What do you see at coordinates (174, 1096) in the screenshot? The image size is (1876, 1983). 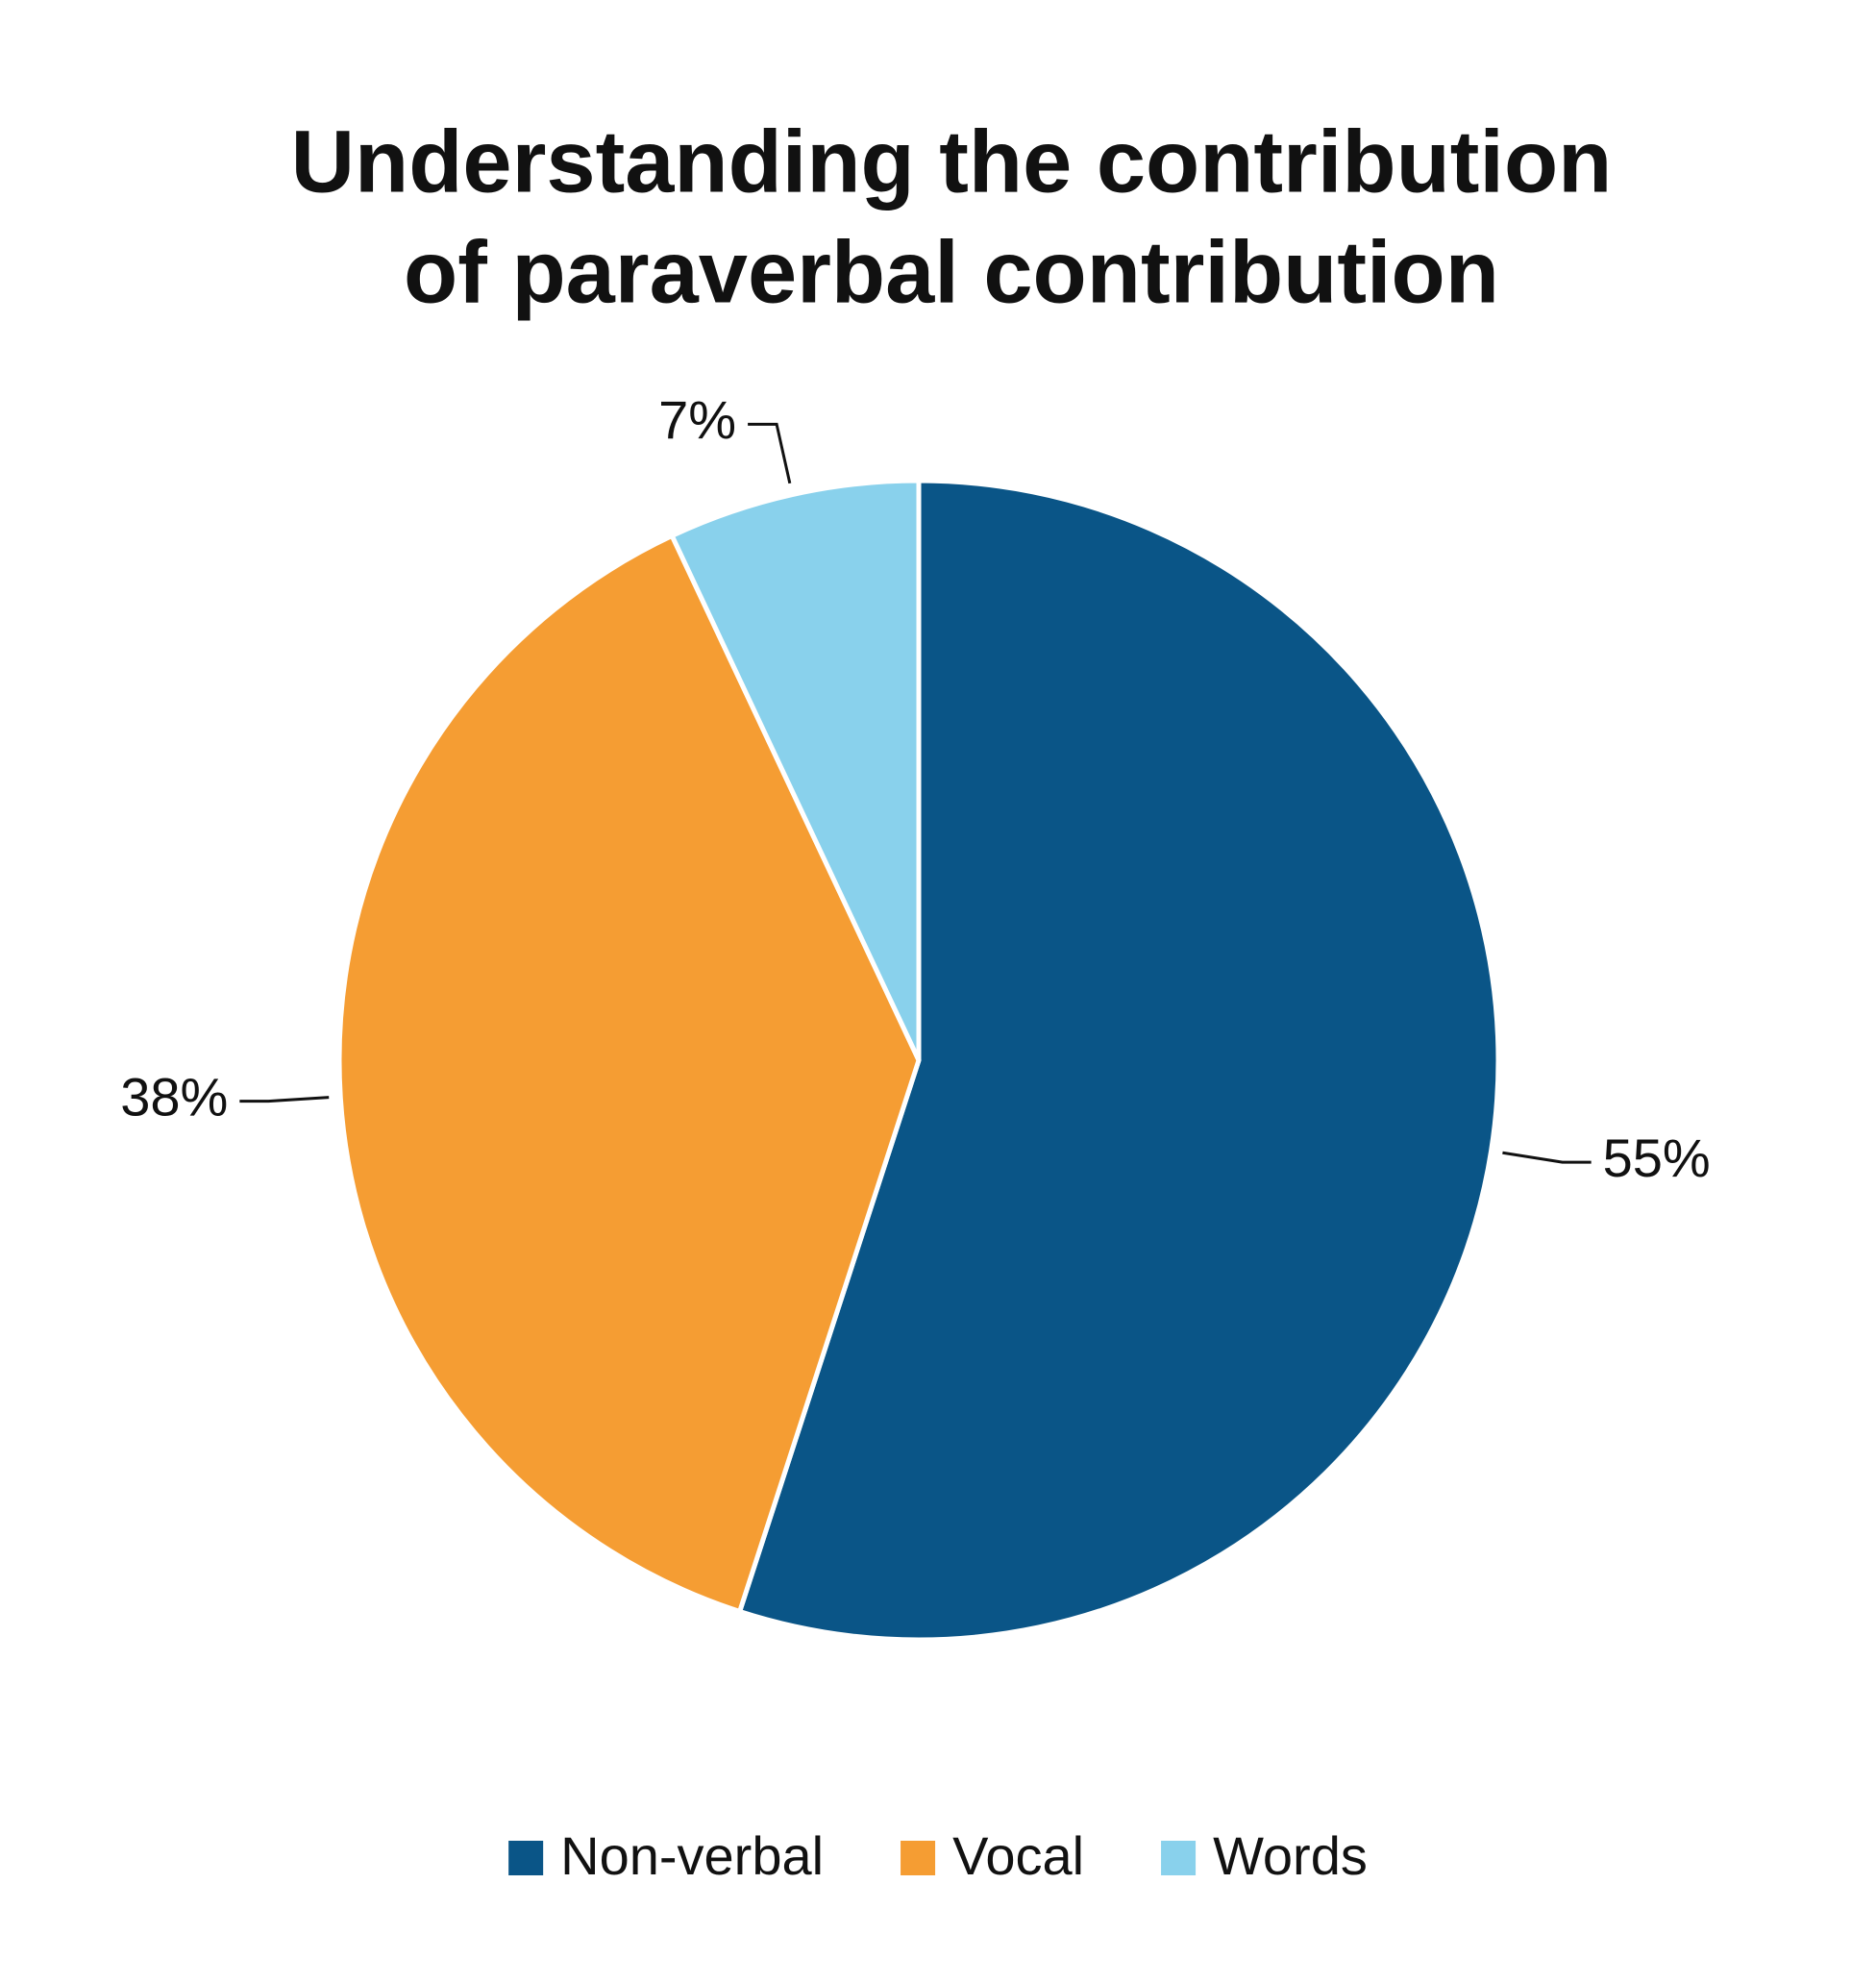 I see `data-label: 38%` at bounding box center [174, 1096].